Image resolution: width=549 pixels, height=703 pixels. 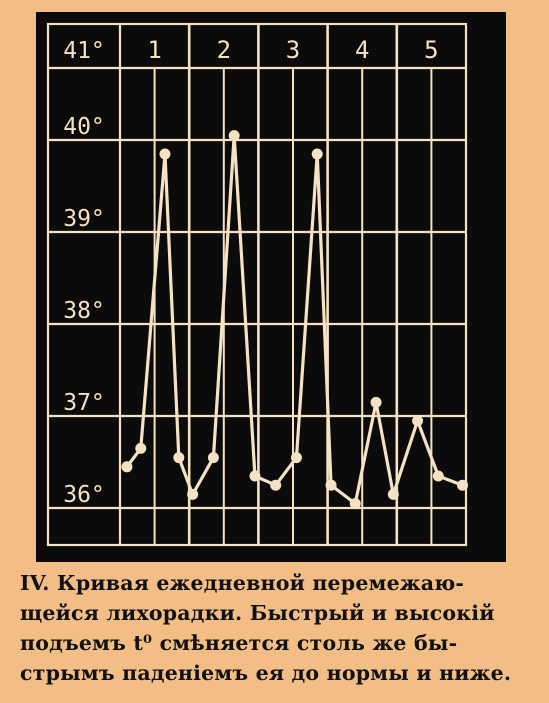 I want to click on caption-line-3: подъемъ t⁰ смѣняется столь же бы-, so click(x=239, y=643).